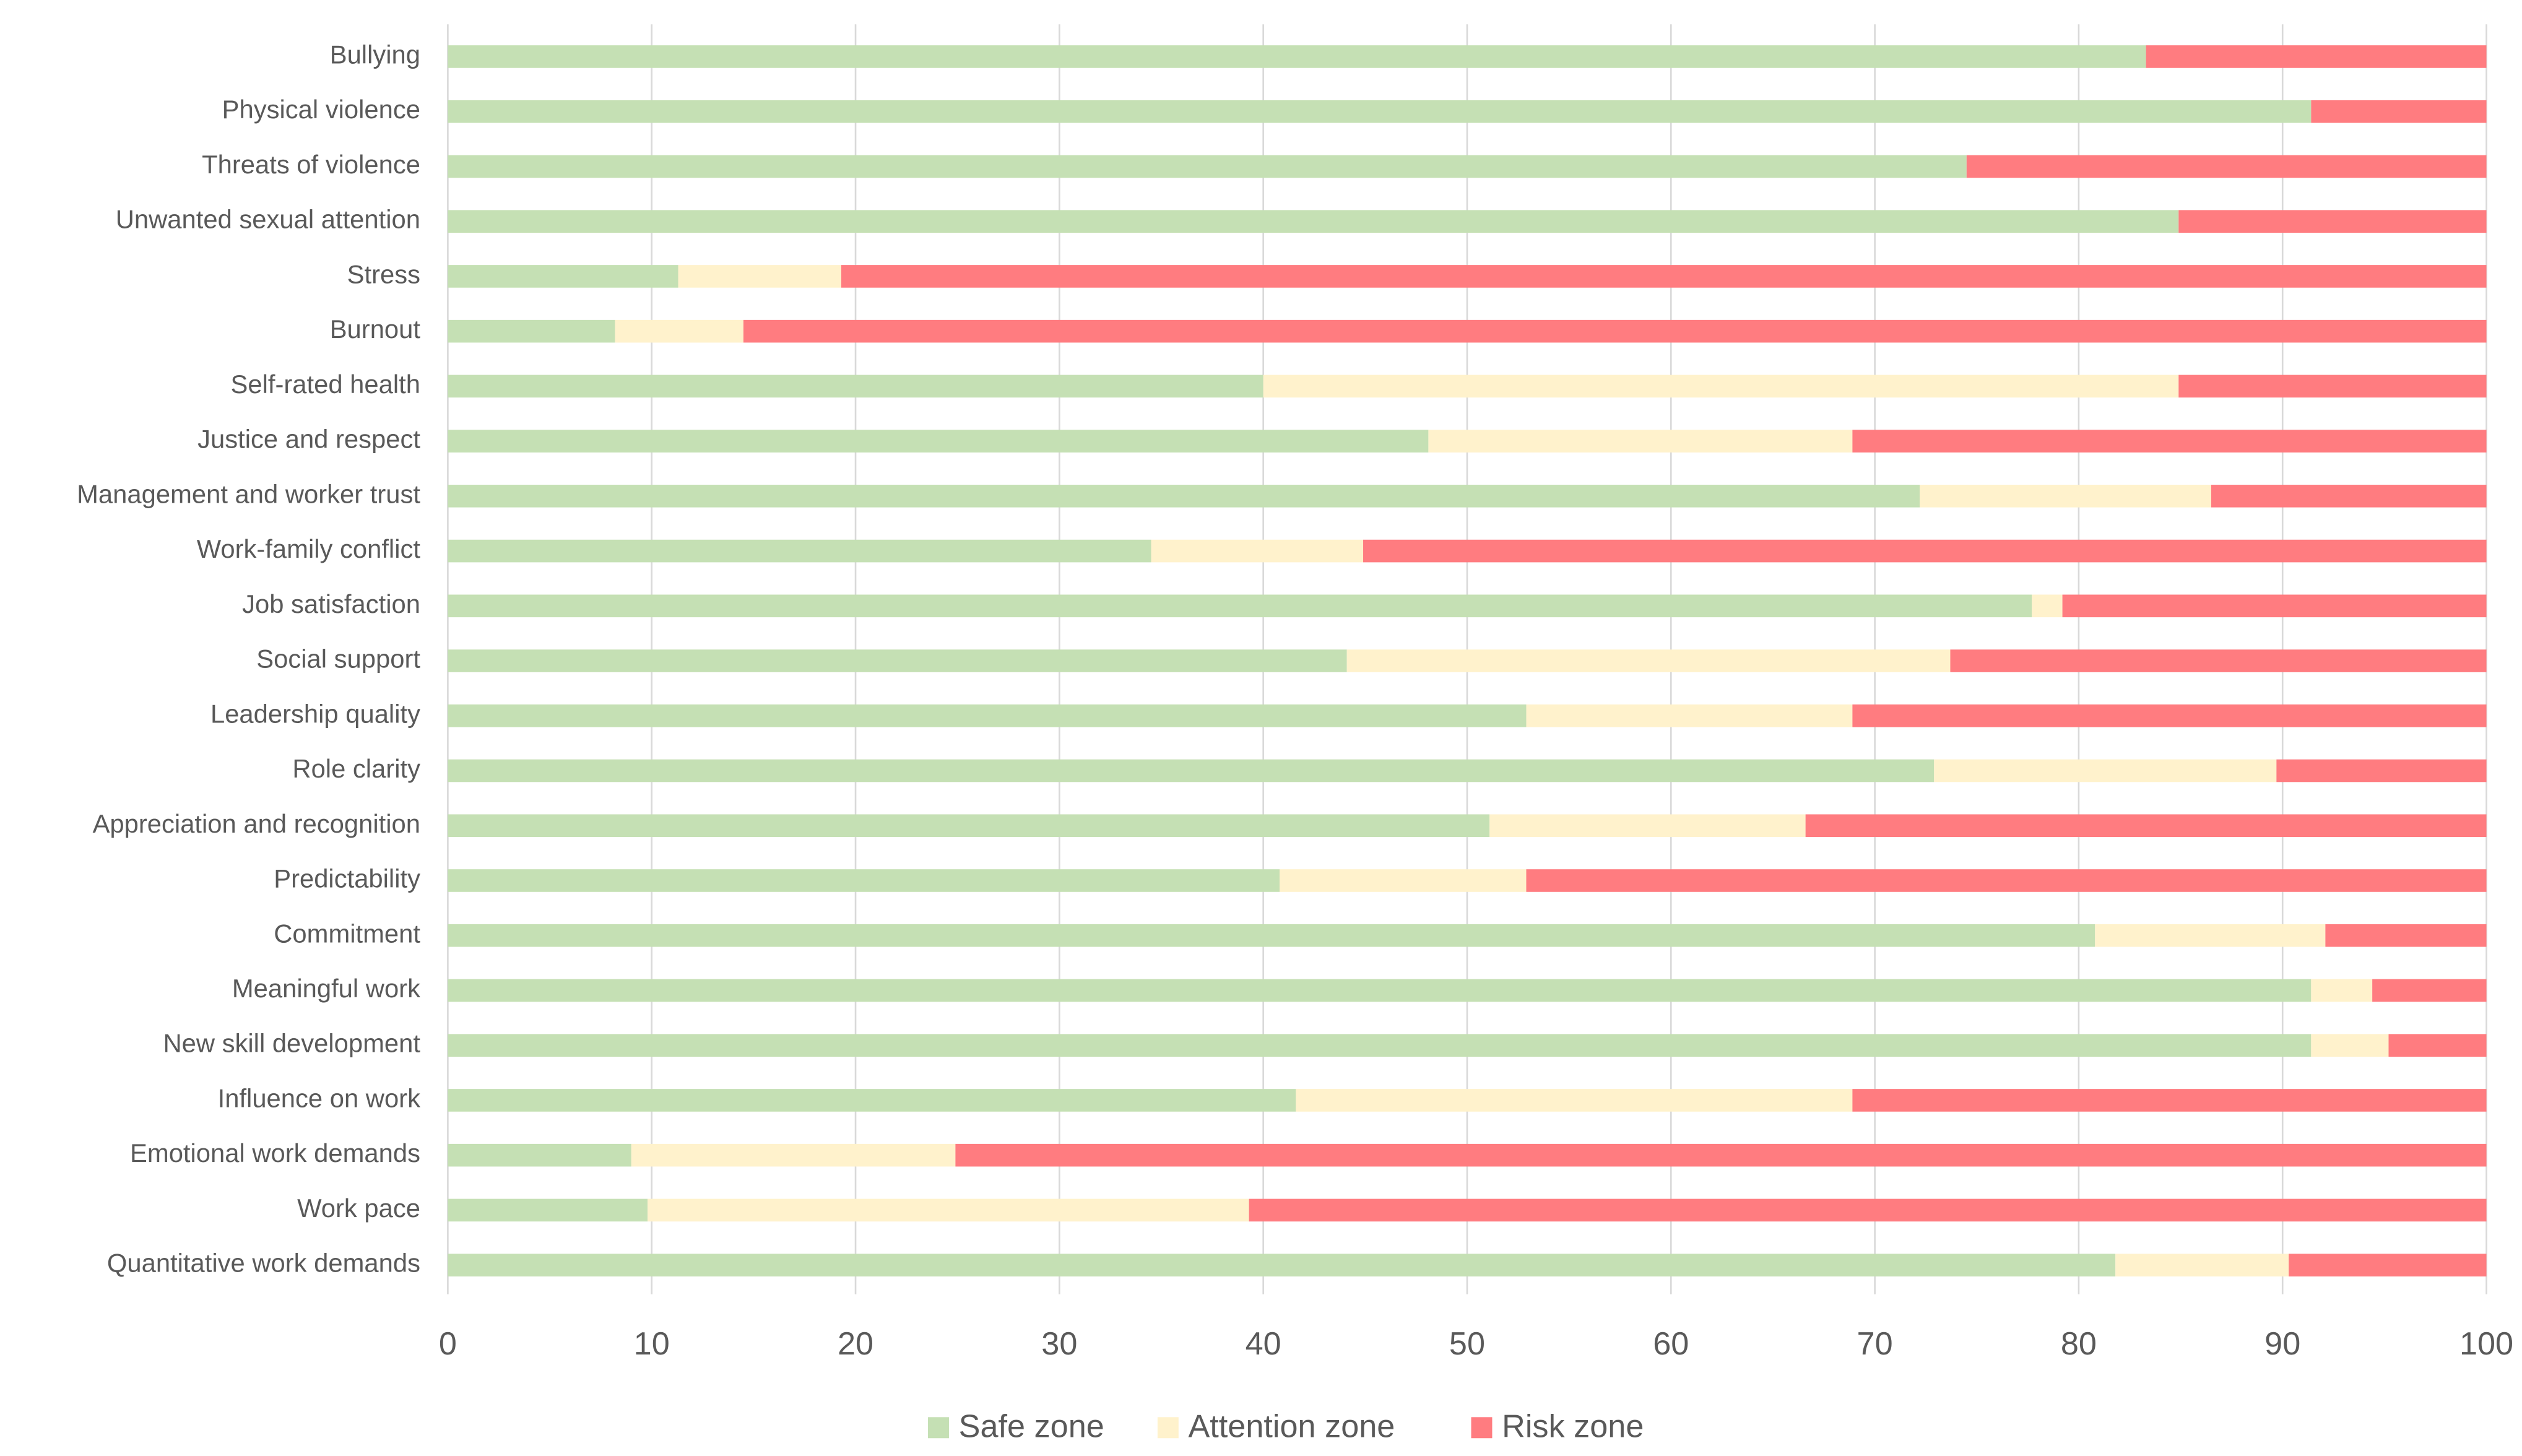 Image resolution: width=2522 pixels, height=1456 pixels. I want to click on y-tick-label: Predictability, so click(347, 879).